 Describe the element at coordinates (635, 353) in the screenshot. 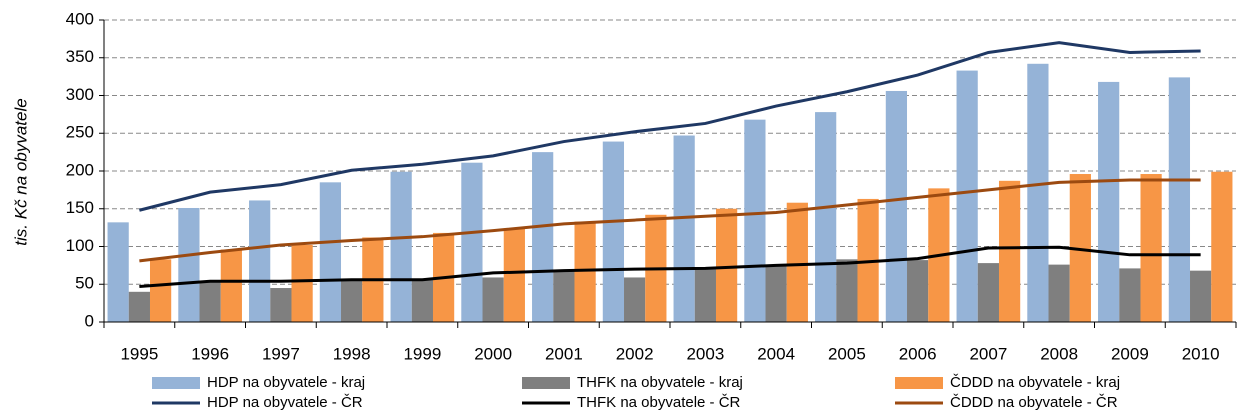

I see `x-tick-label: 2002` at that location.